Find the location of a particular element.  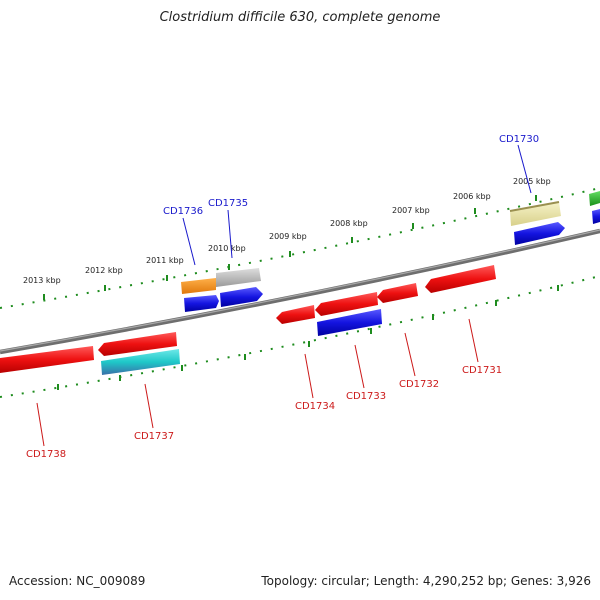

gene-label-cd1733: CD1733 is located at coordinates (366, 396).